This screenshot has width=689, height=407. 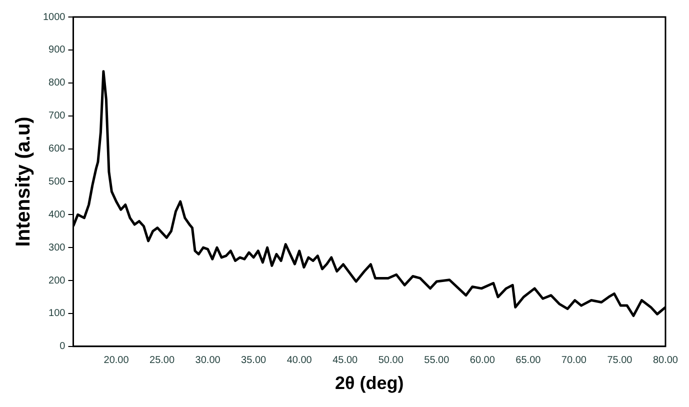 What do you see at coordinates (437, 360) in the screenshot?
I see `x-tick-label: 55.00` at bounding box center [437, 360].